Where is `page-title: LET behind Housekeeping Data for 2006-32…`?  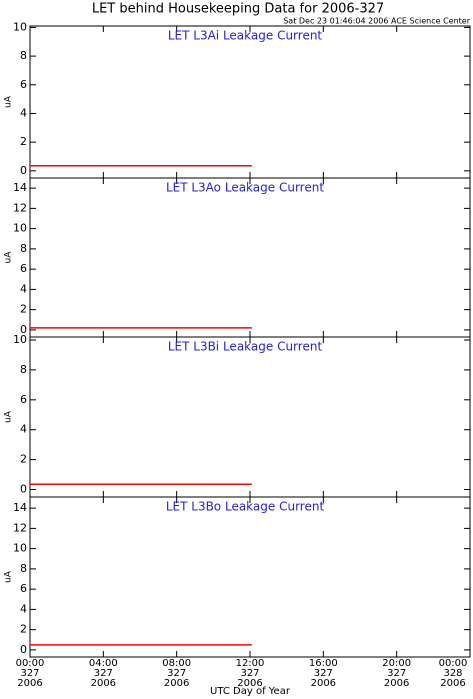 page-title: LET behind Housekeeping Data for 2006-32… is located at coordinates (238, 9).